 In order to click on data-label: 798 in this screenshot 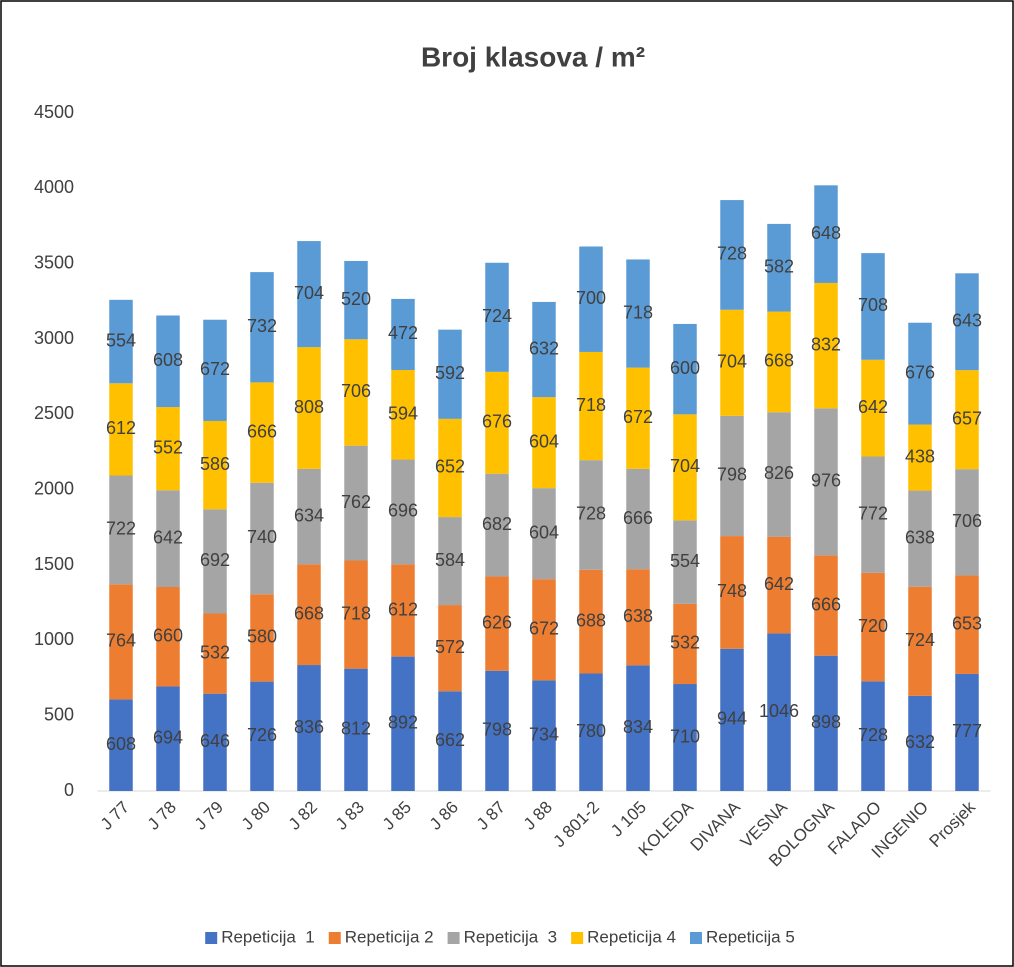, I will do `click(732, 475)`.